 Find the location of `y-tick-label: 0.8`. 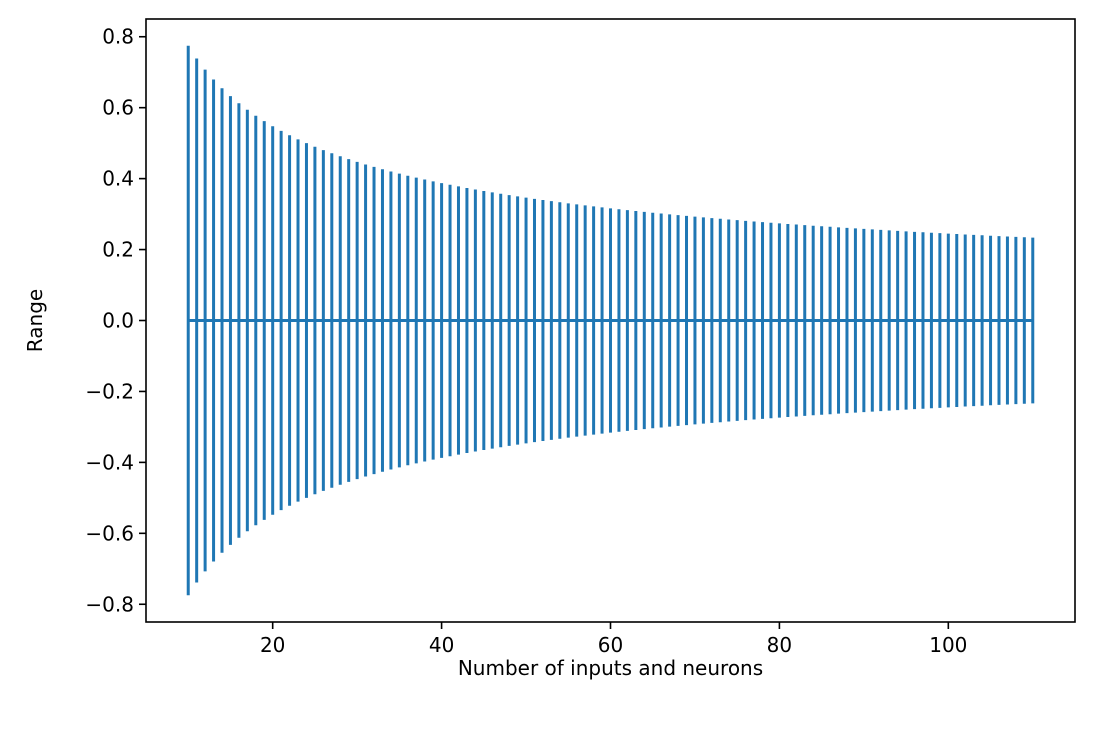

y-tick-label: 0.8 is located at coordinates (118, 37).